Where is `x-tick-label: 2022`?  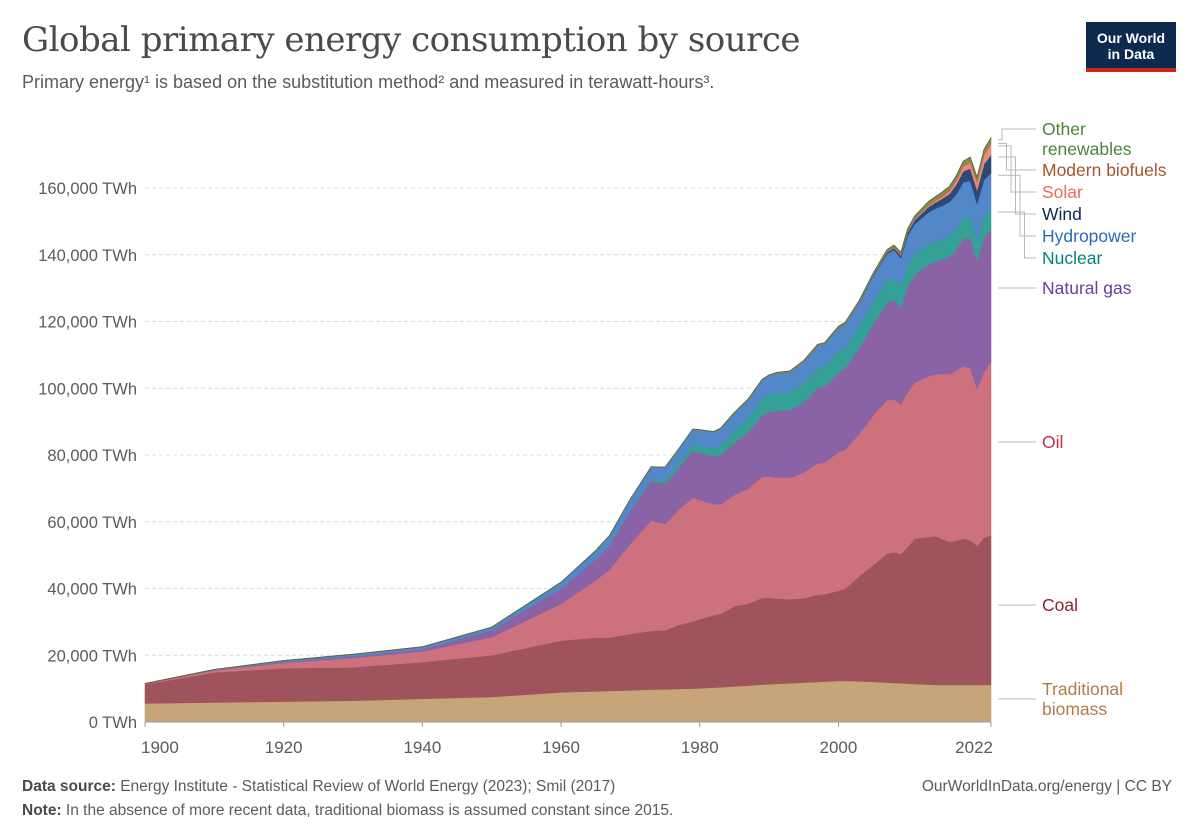
x-tick-label: 2022 is located at coordinates (974, 747).